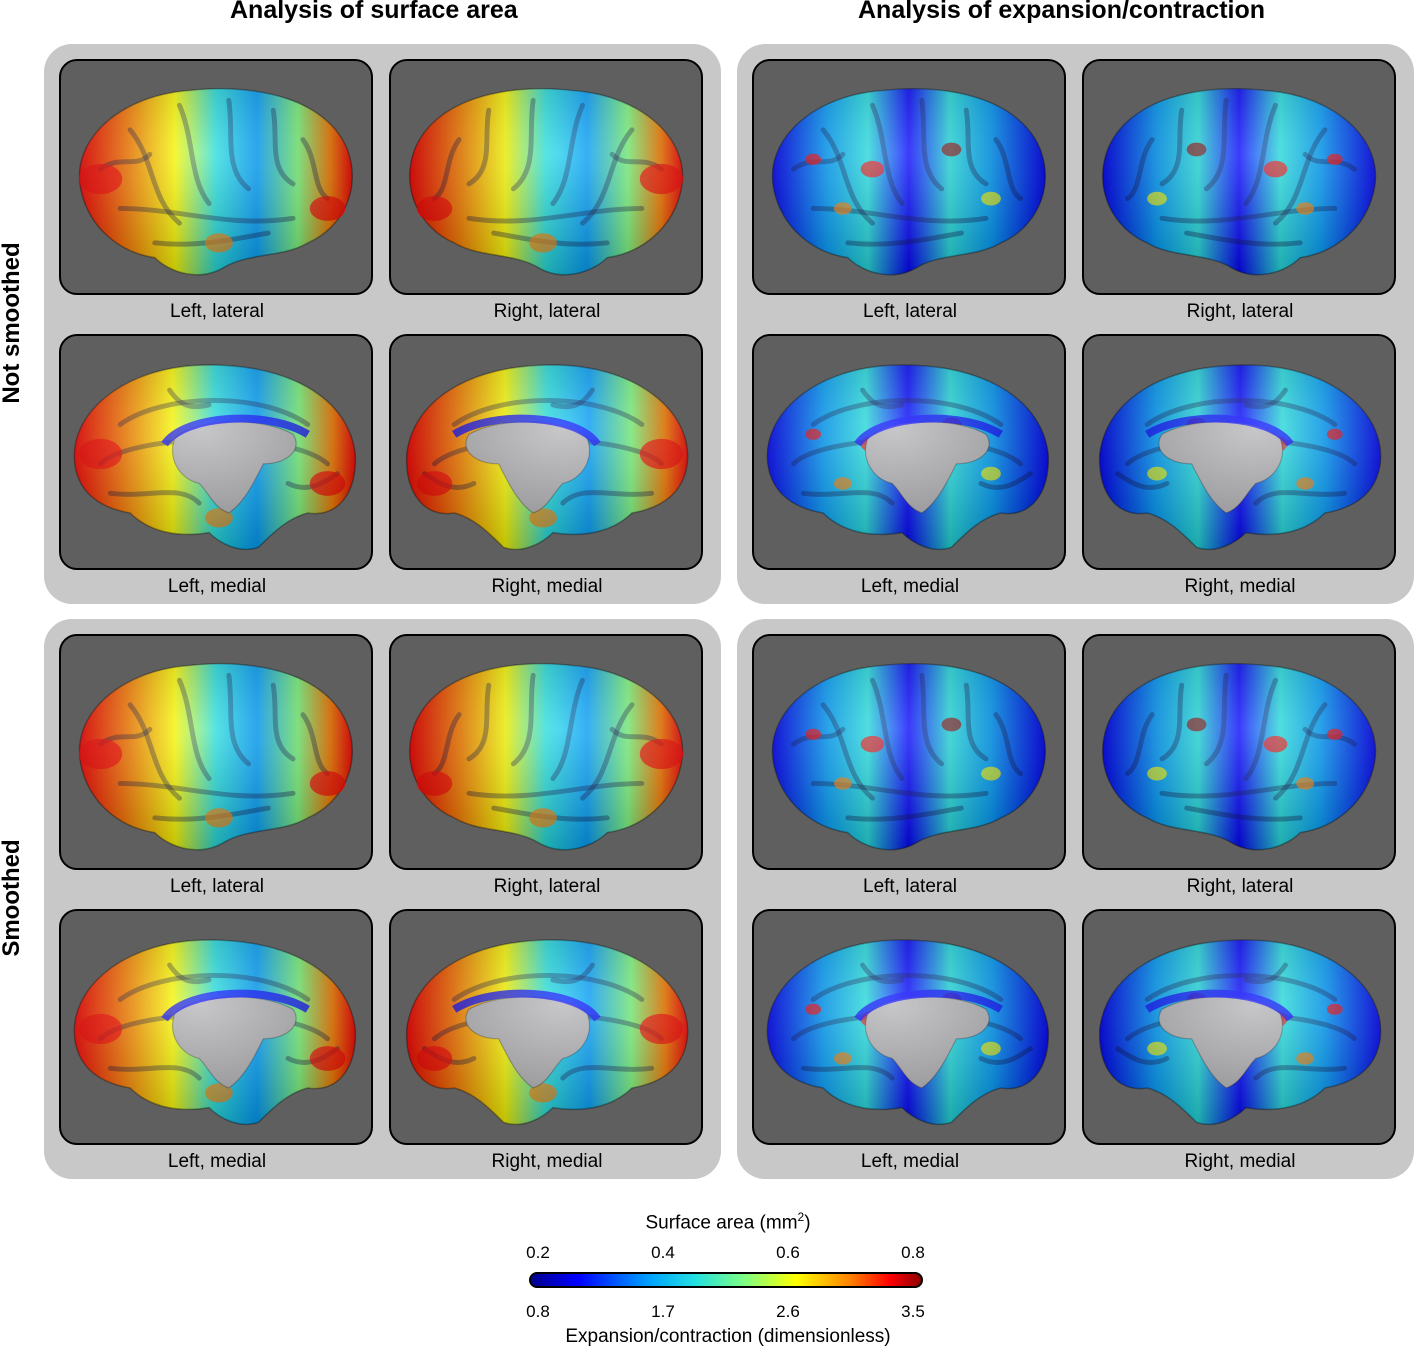  Describe the element at coordinates (728, 1336) in the screenshot. I see `colorbar-bottom-title: Expansion/contraction (dimensionless)` at that location.